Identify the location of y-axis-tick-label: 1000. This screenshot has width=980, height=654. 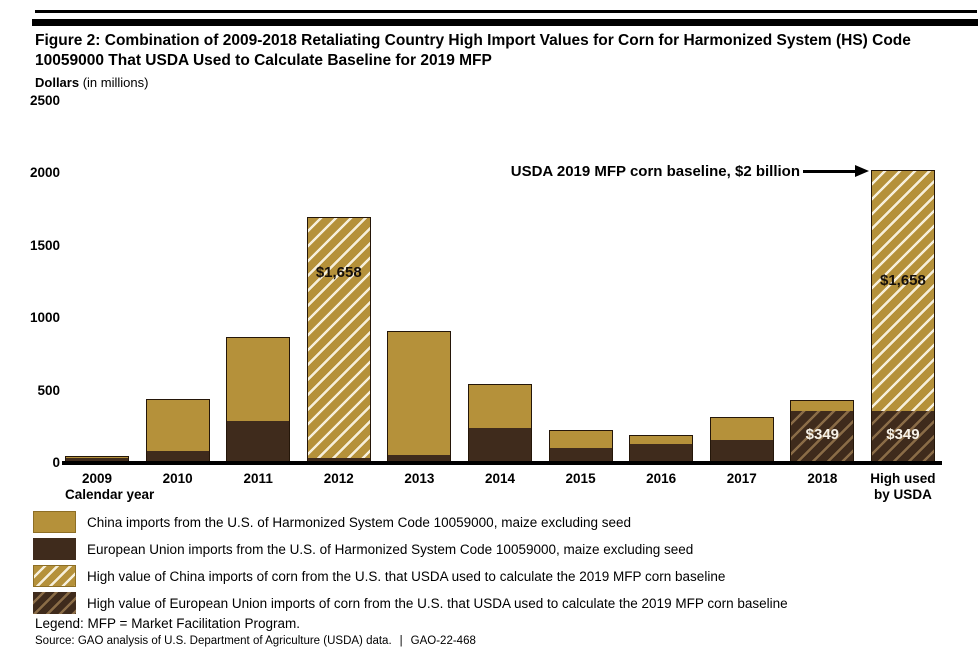
(44, 318).